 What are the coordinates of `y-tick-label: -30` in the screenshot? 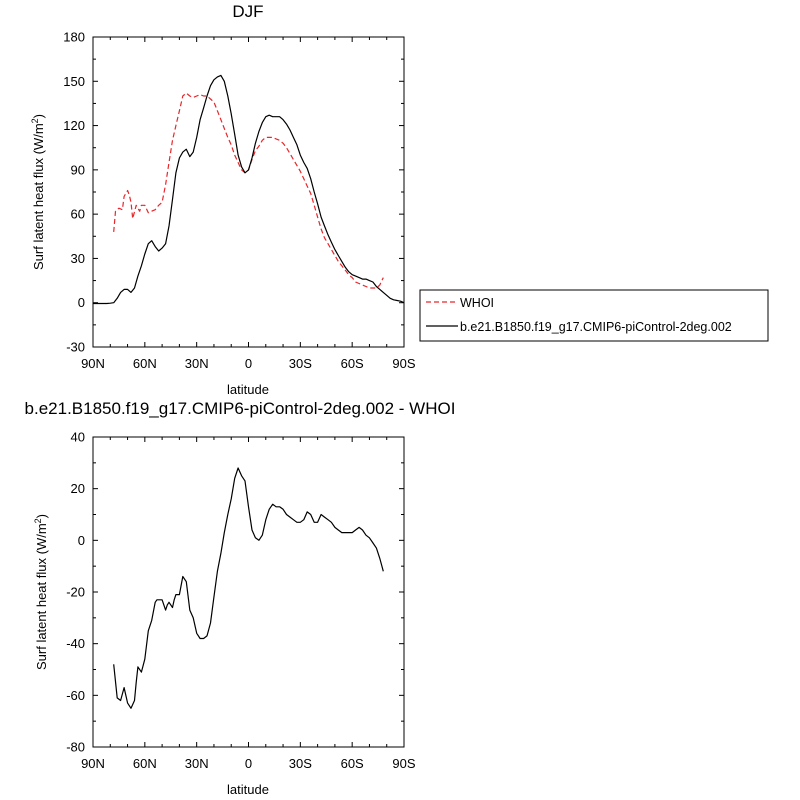 It's located at (75, 347).